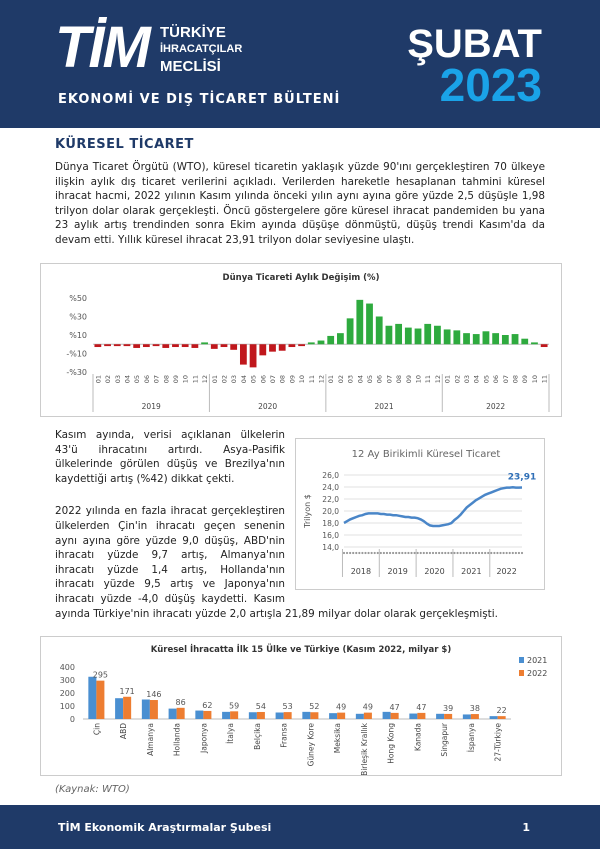  I want to click on x-group-label: 2022, so click(495, 406).